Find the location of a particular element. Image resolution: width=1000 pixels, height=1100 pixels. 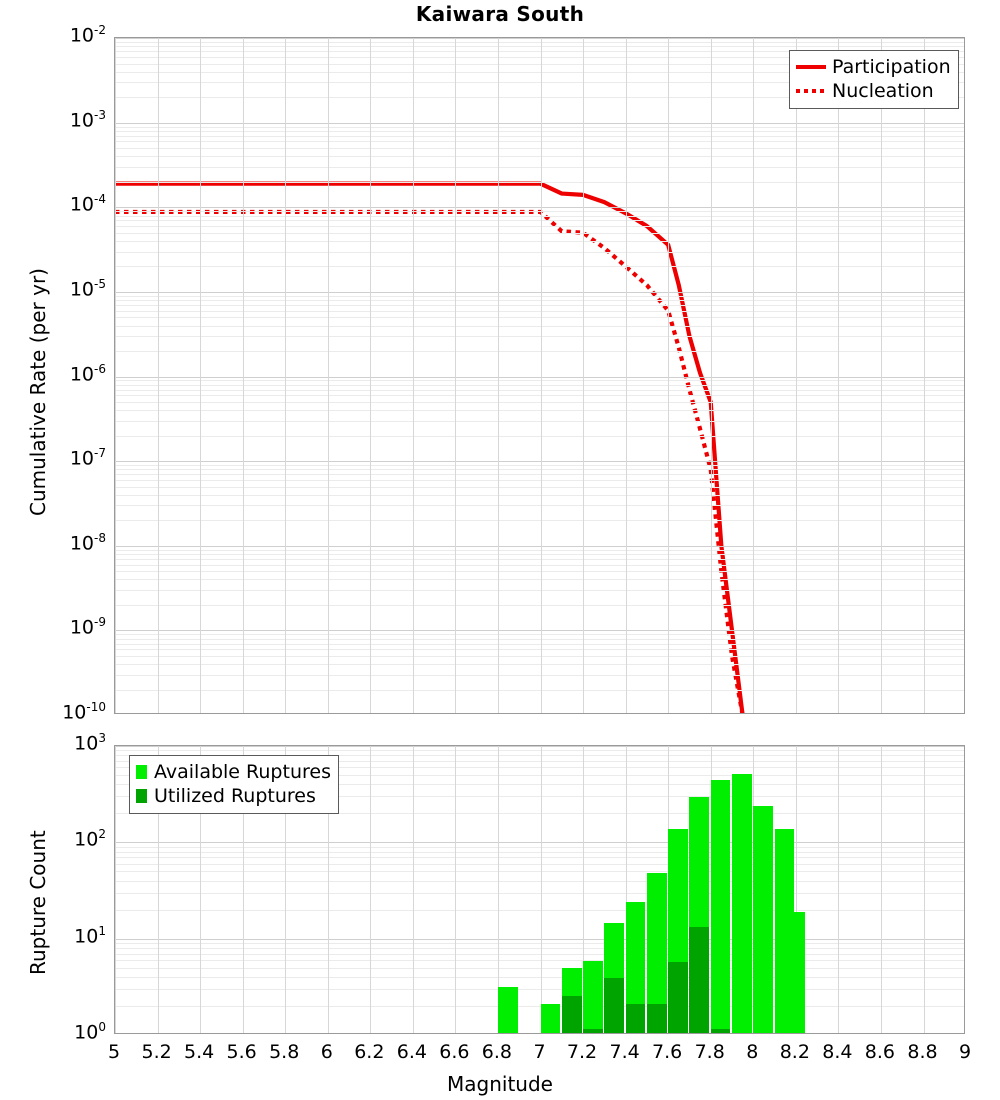

page-title: Kaiwara South is located at coordinates (500, 14).